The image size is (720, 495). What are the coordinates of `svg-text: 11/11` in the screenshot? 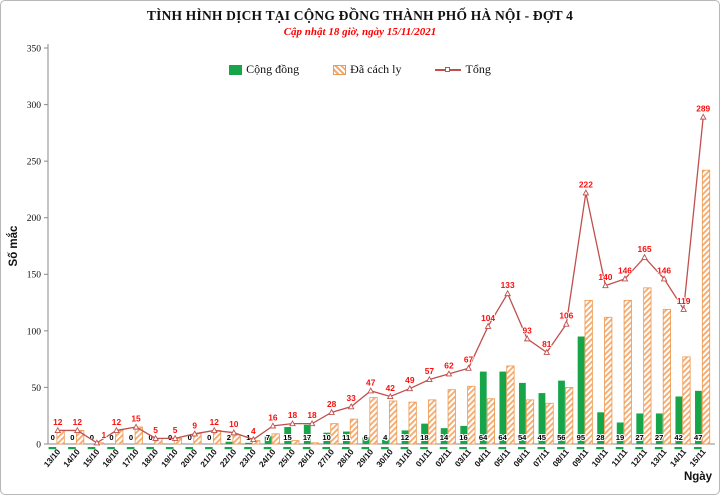 It's located at (620, 457).